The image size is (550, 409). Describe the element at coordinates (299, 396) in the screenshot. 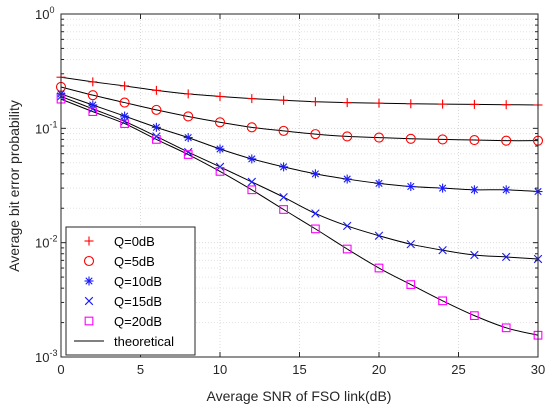

I see `x-axis-label: Average SNR of FSO link(dB)` at that location.